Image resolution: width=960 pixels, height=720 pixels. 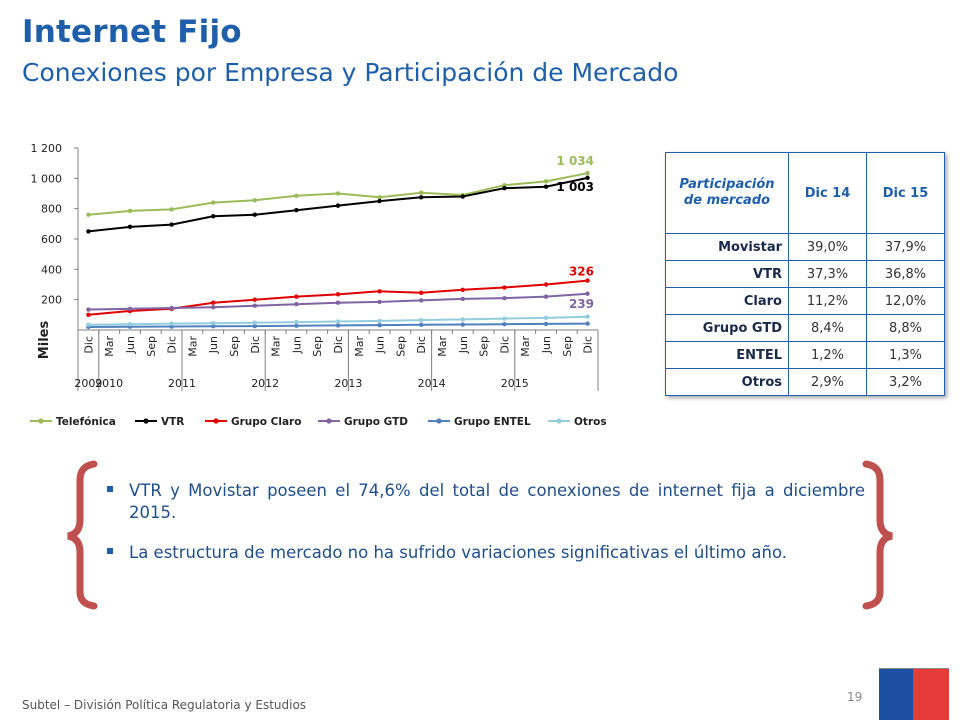 What do you see at coordinates (931, 694) in the screenshot?
I see `flag-red-icon` at bounding box center [931, 694].